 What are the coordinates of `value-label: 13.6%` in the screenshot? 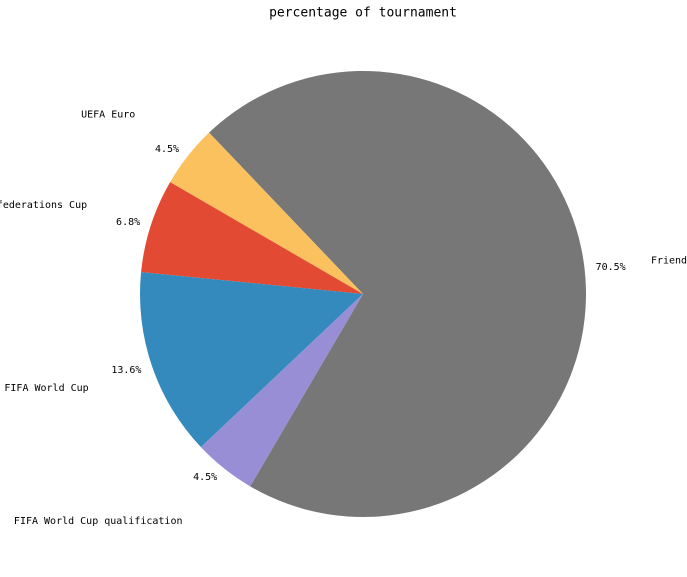 It's located at (126, 370).